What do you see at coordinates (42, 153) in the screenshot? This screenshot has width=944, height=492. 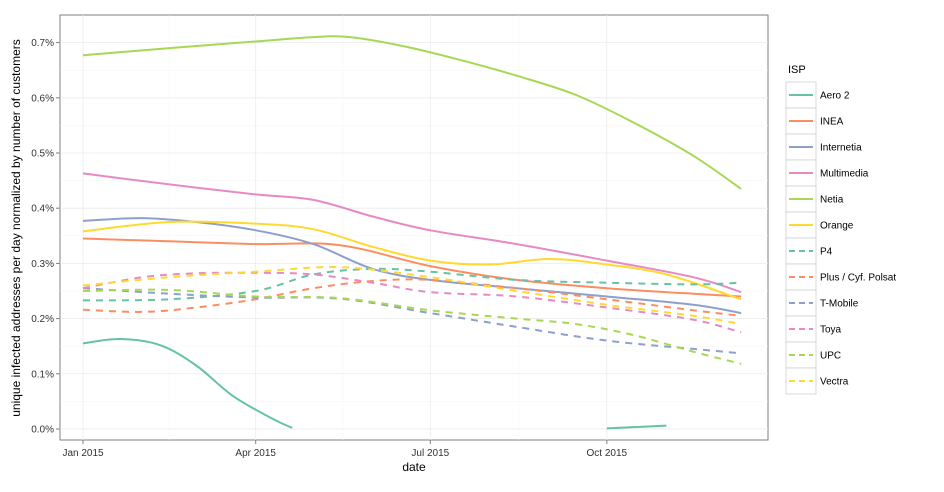 I see `y-tick-label: 0.5%` at bounding box center [42, 153].